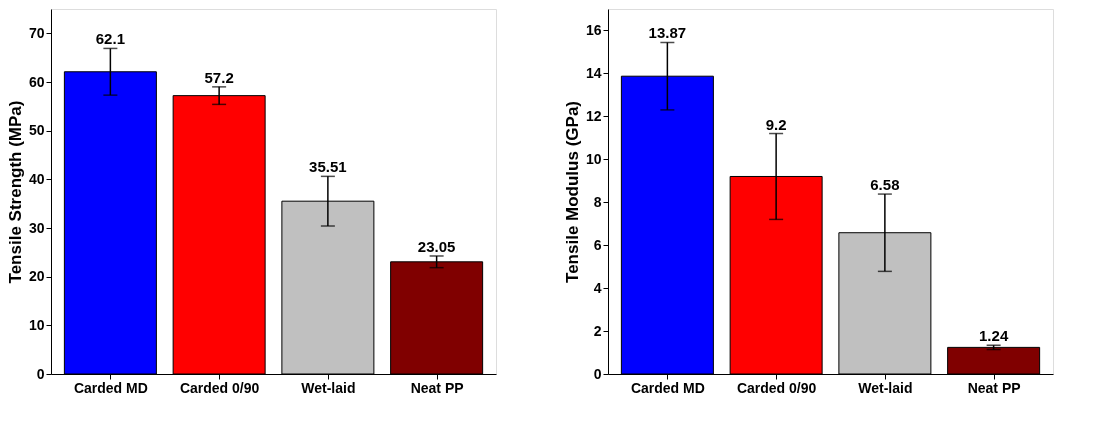 The image size is (1118, 431). I want to click on data-label: 62.1, so click(110, 39).